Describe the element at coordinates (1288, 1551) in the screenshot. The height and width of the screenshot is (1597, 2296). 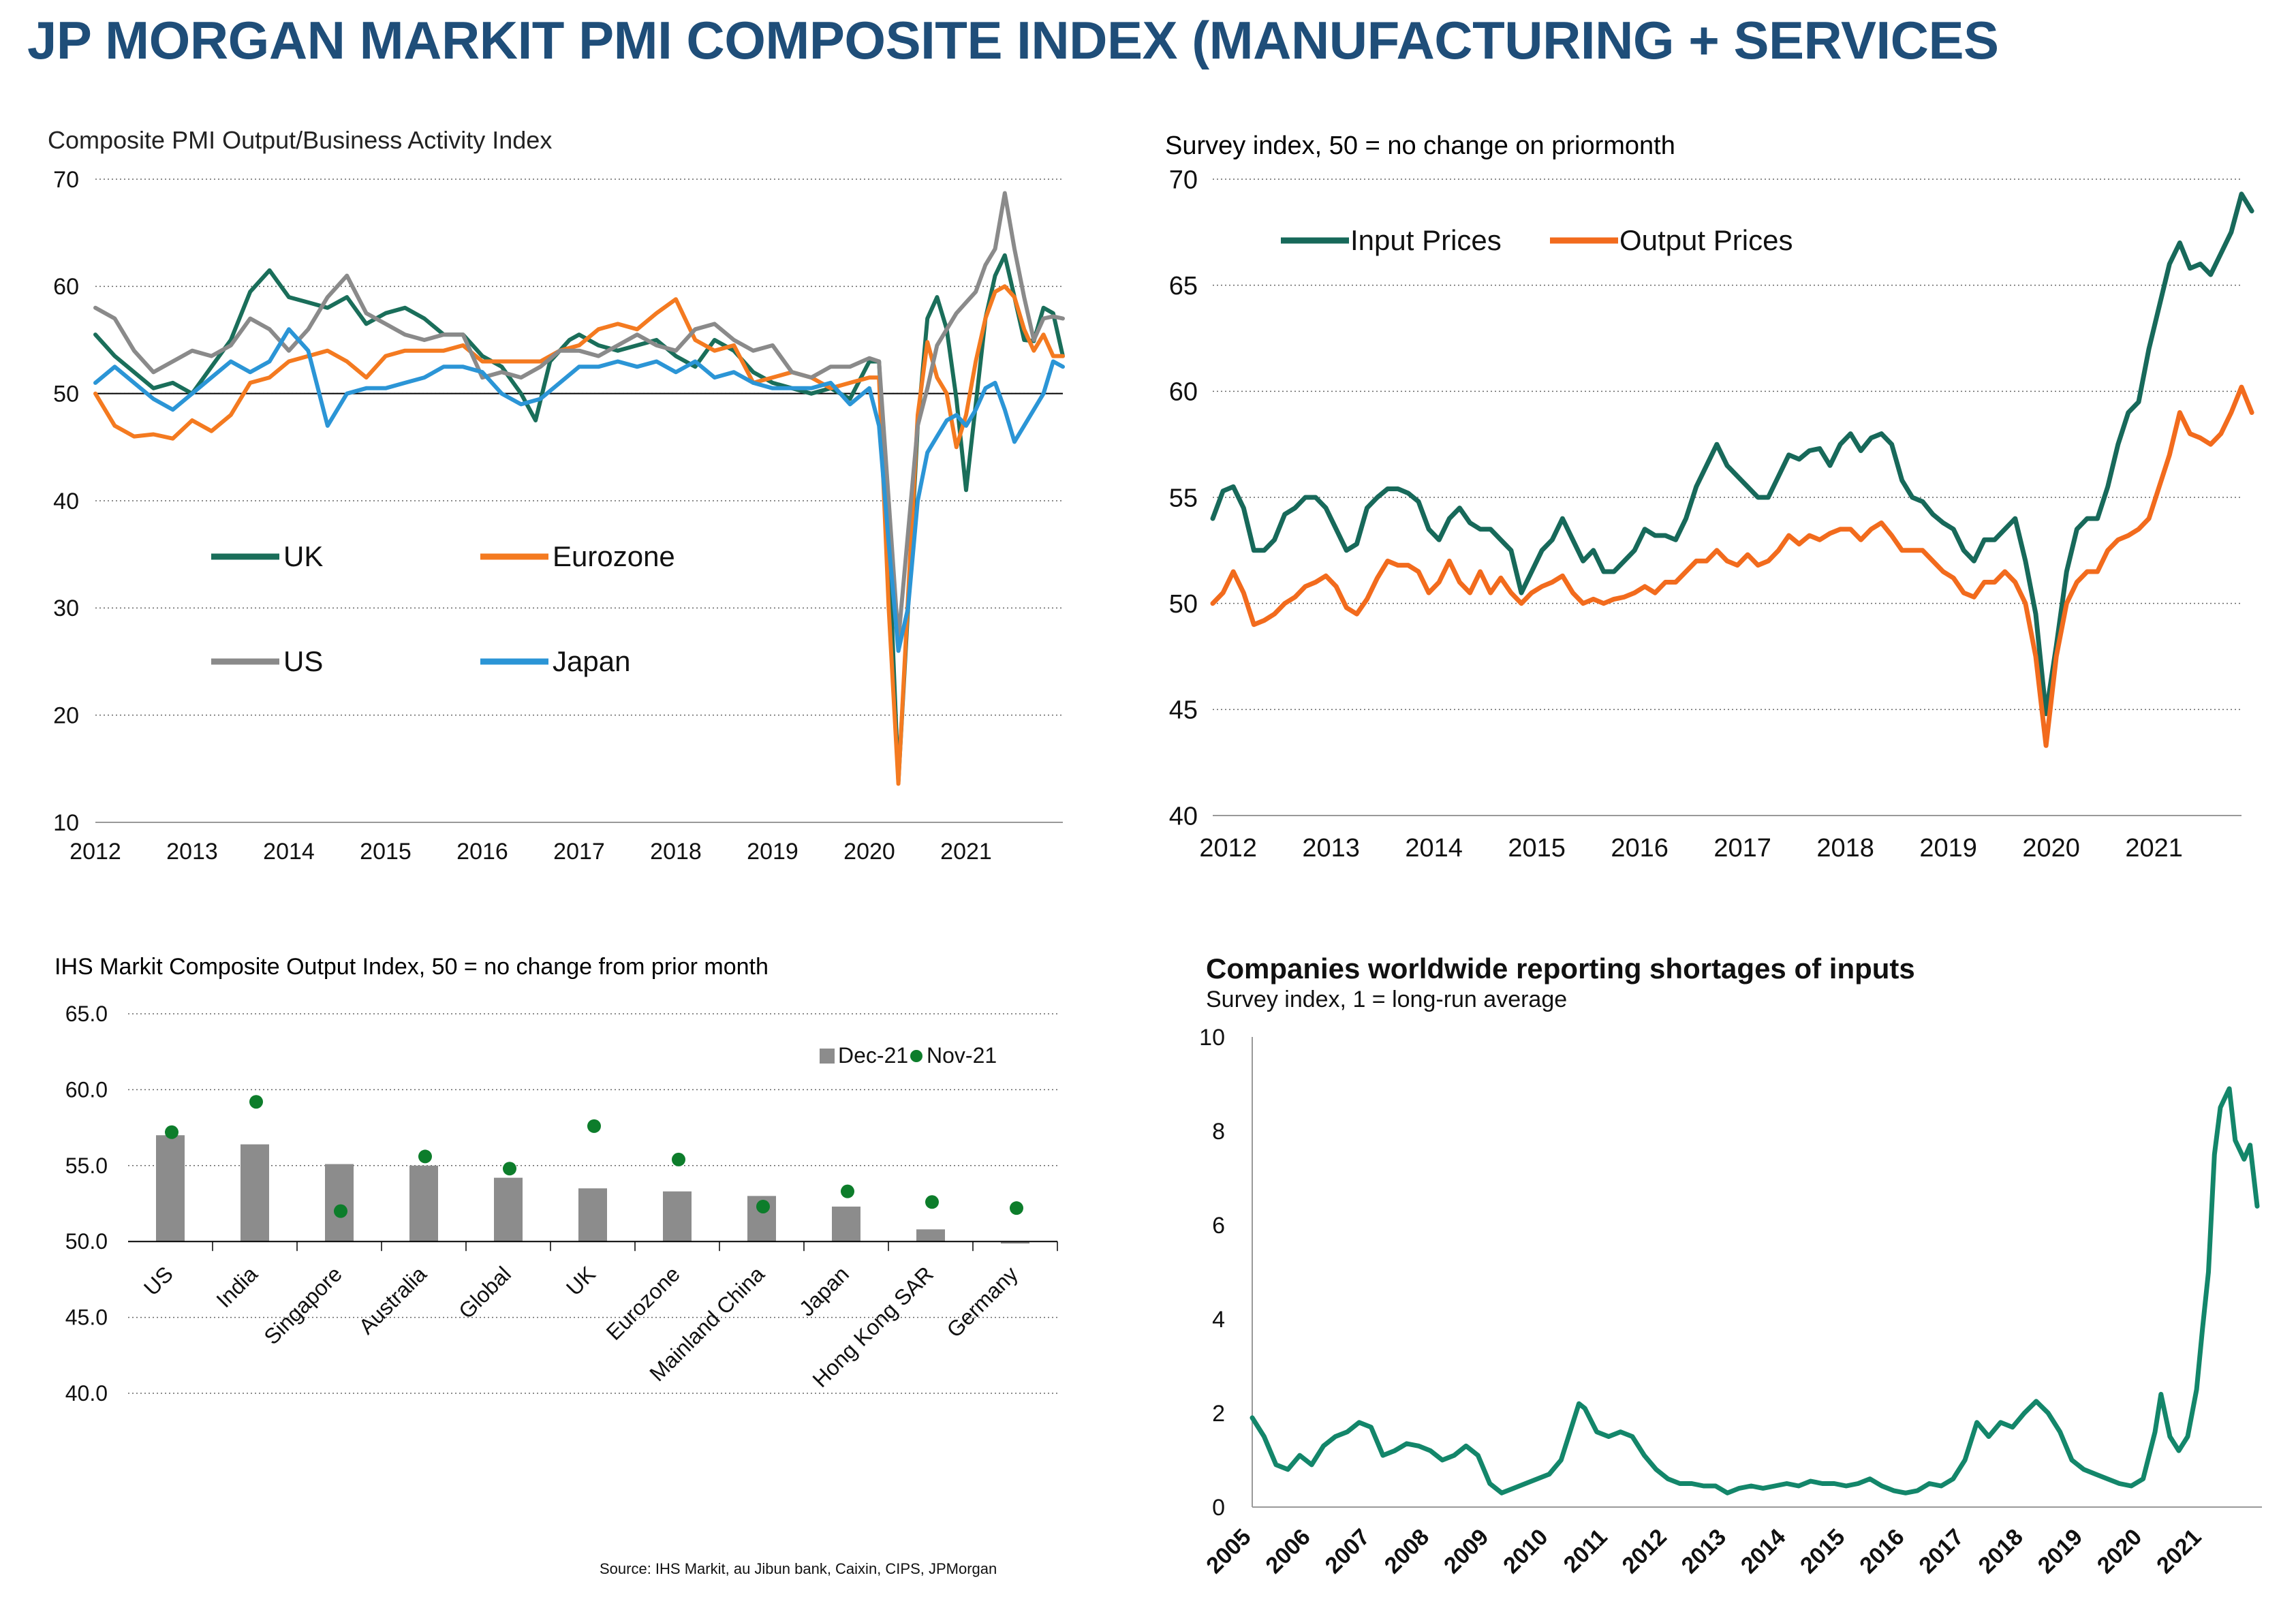
I see `x-tick-label: 2006` at that location.